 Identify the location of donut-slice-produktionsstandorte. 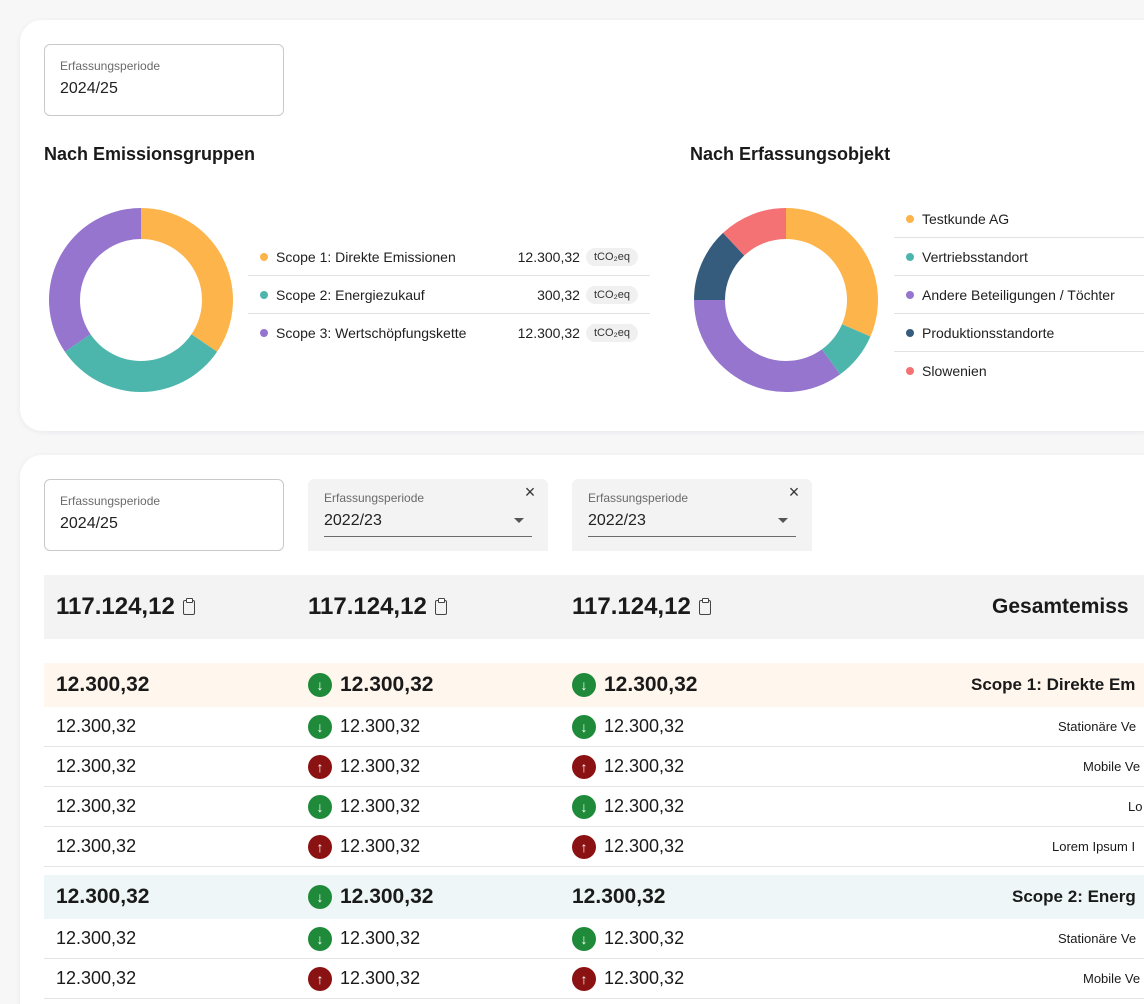
(719, 266).